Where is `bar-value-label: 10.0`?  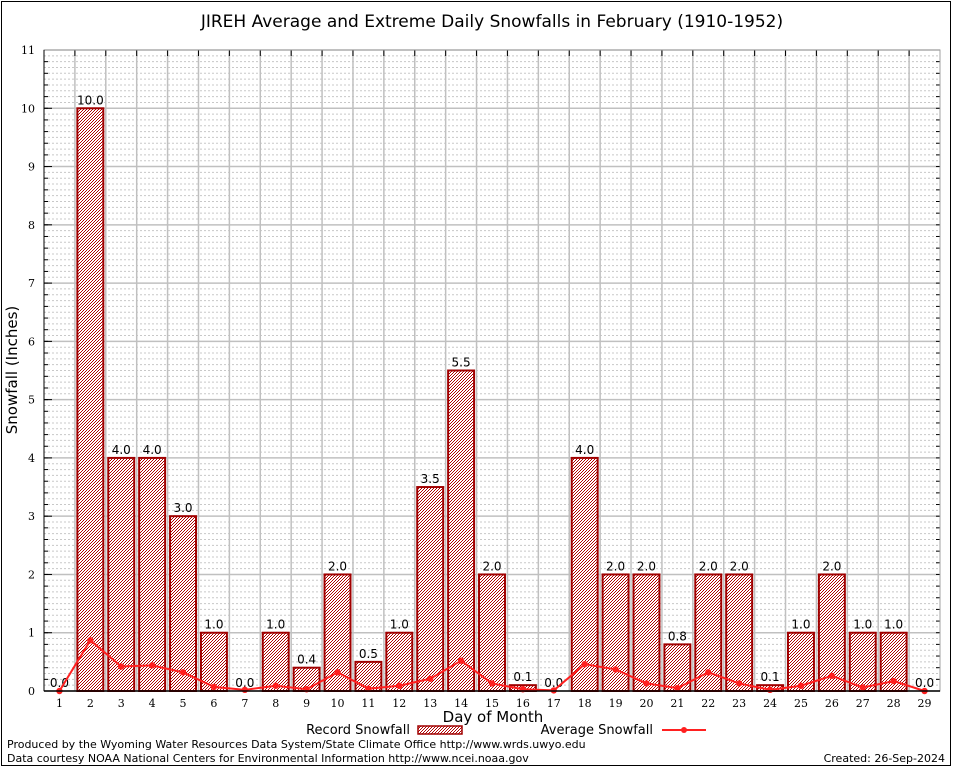 bar-value-label: 10.0 is located at coordinates (90, 100).